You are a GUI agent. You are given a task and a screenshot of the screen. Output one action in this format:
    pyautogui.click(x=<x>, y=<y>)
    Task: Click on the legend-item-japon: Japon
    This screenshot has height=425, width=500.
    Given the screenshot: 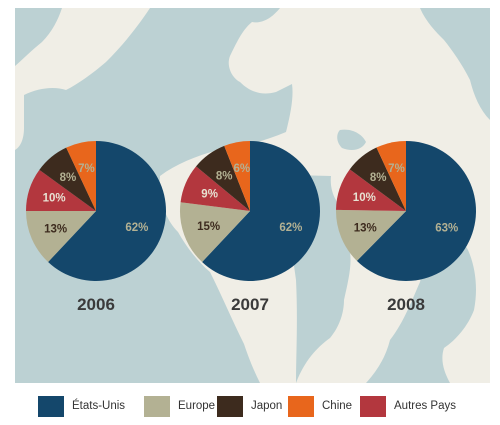 What is the action you would take?
    pyautogui.click(x=249, y=406)
    